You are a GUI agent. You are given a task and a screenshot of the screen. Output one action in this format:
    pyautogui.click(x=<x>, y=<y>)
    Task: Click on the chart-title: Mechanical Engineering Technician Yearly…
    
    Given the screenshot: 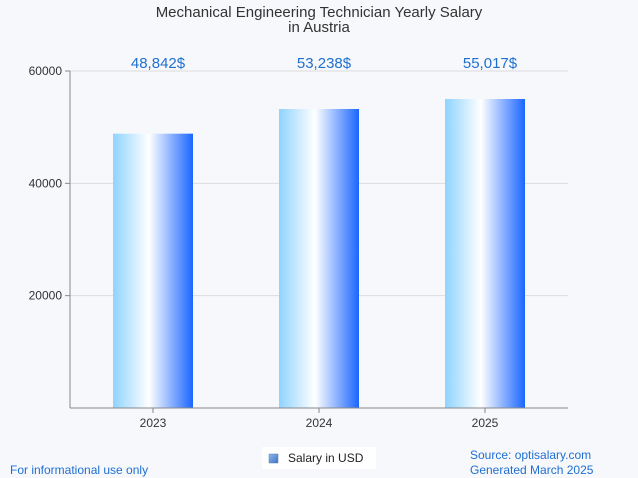 What is the action you would take?
    pyautogui.click(x=319, y=12)
    